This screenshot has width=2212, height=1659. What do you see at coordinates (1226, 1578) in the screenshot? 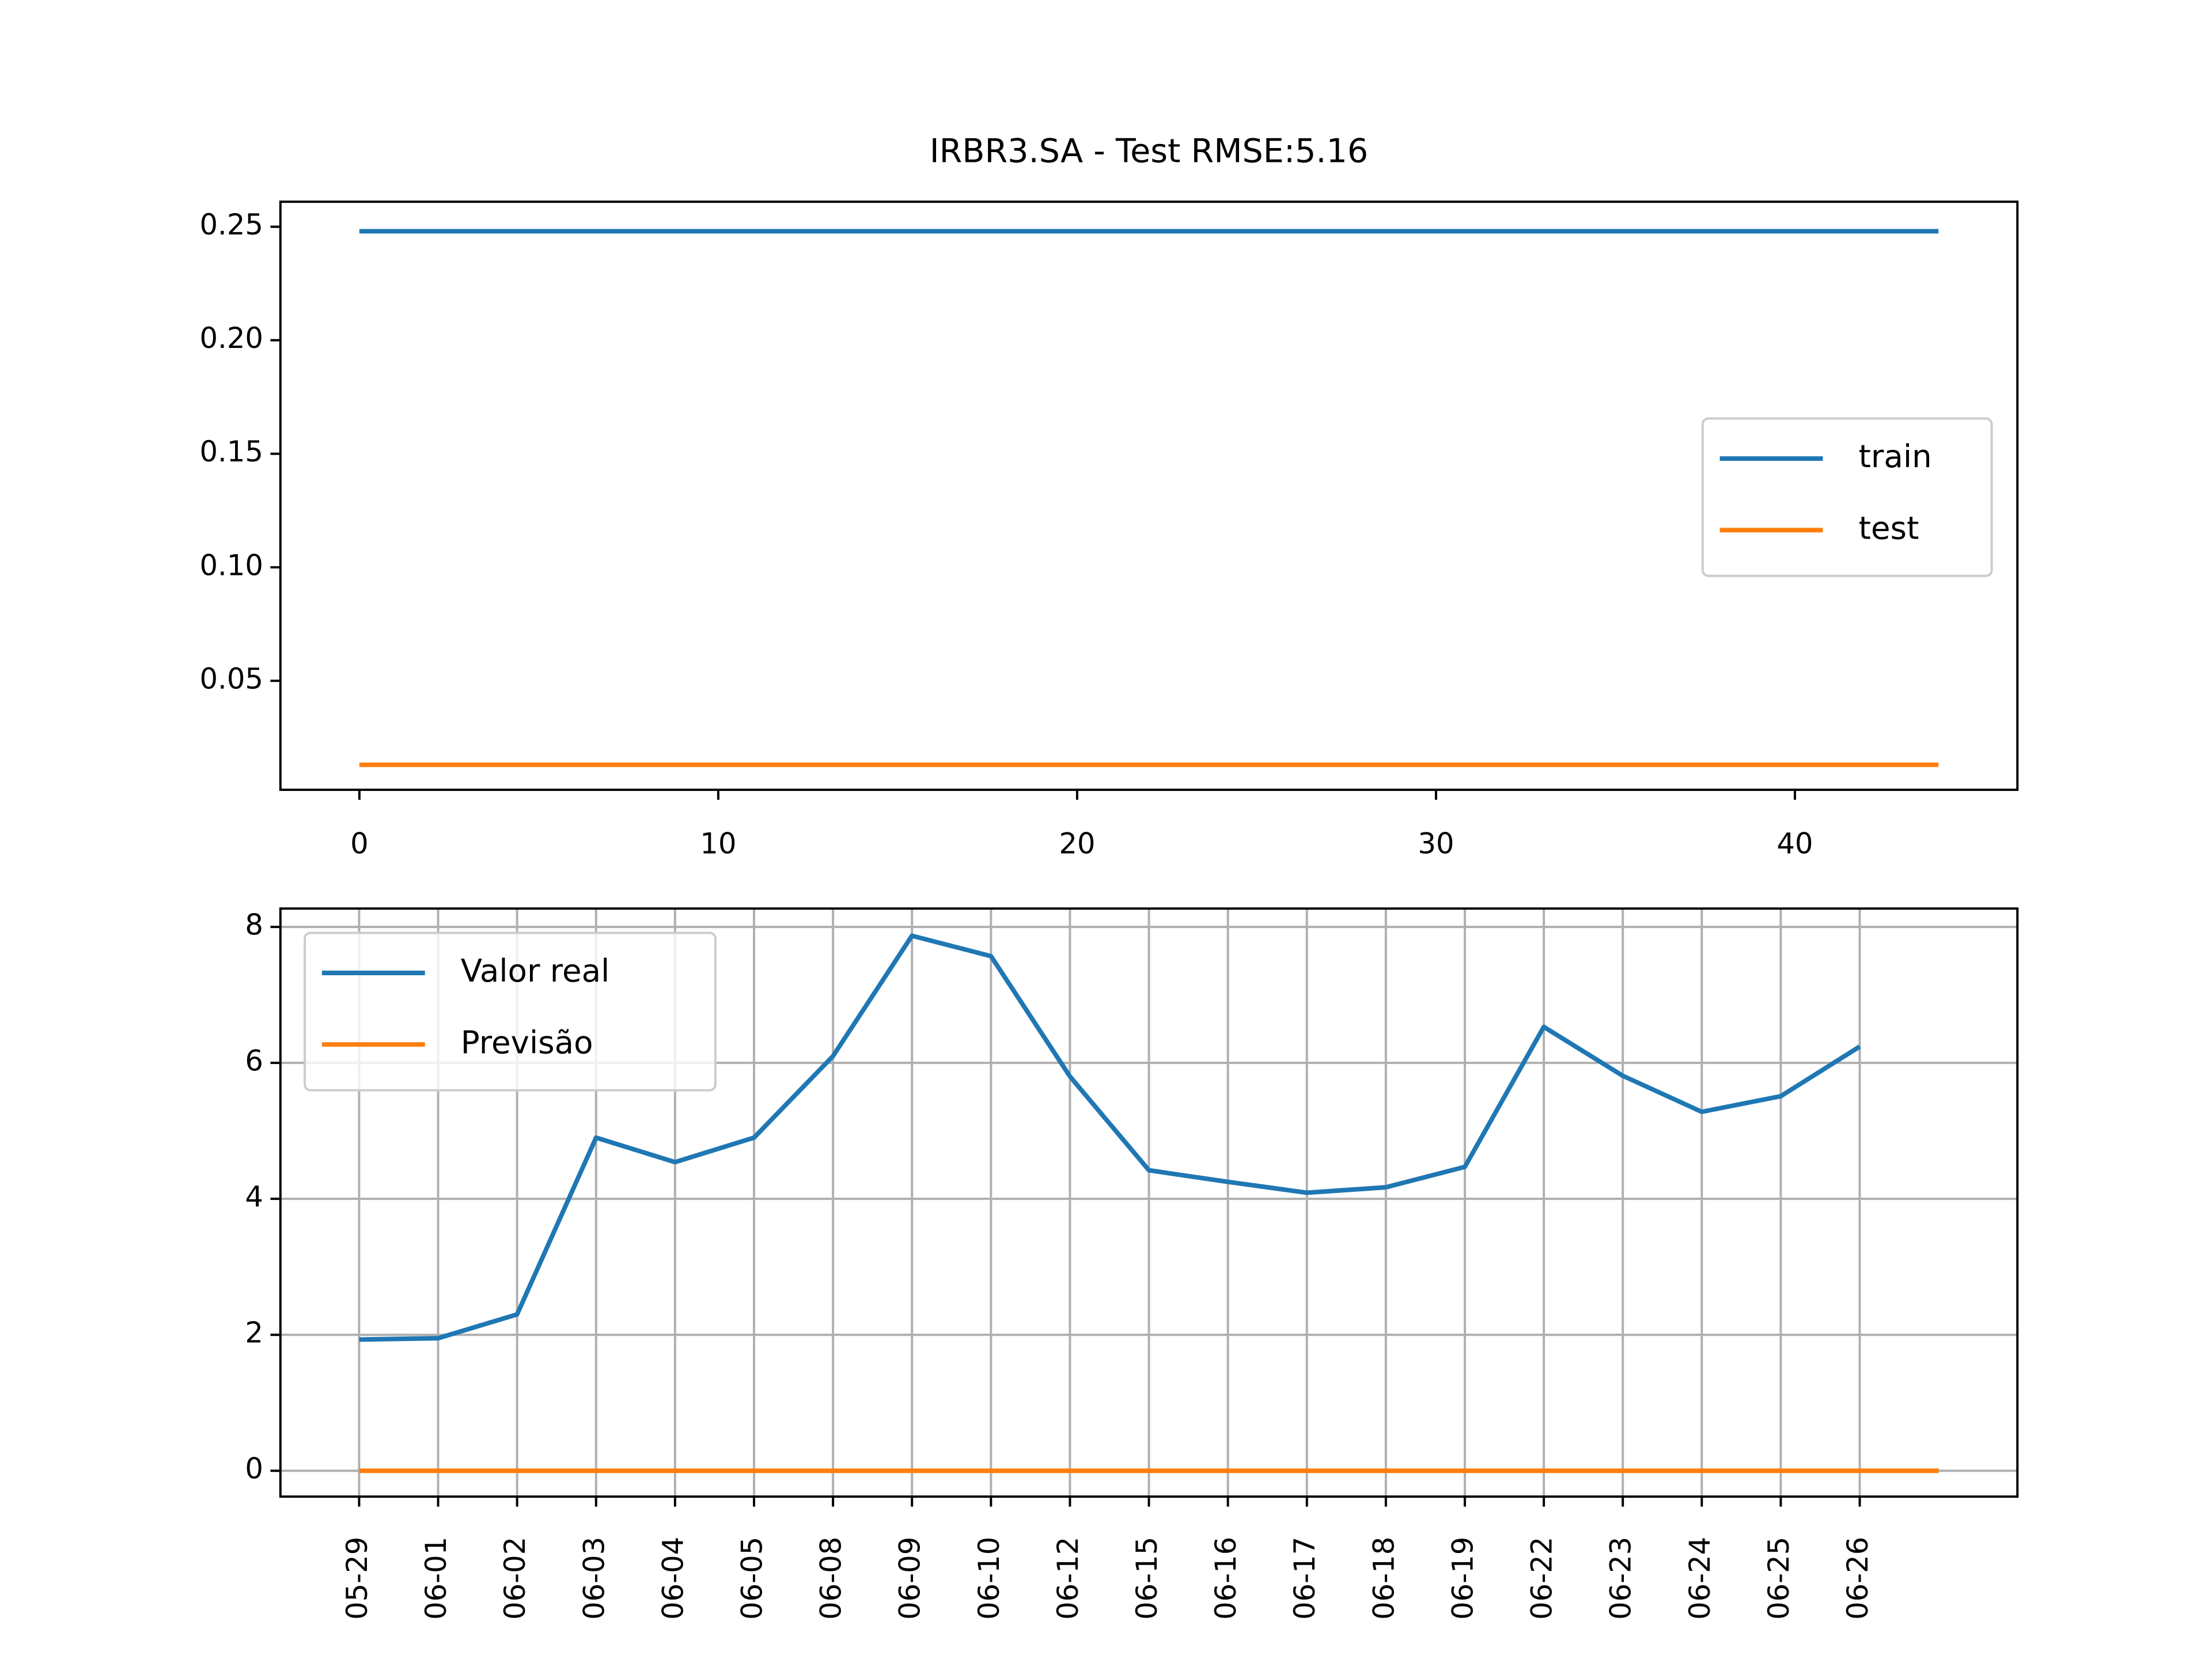
I see `x-tick-label: 06-16` at bounding box center [1226, 1578].